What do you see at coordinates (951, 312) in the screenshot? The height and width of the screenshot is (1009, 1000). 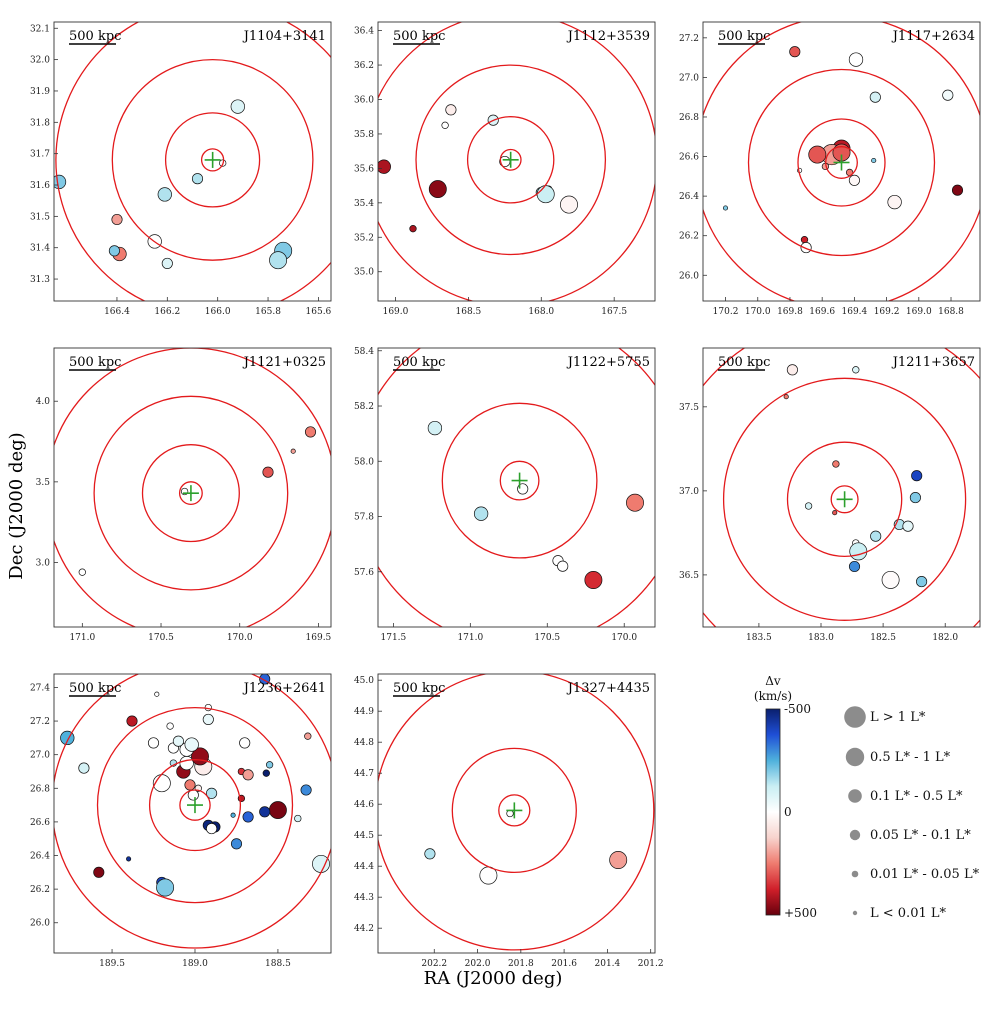 I see `x-tick-label: 168.8` at bounding box center [951, 312].